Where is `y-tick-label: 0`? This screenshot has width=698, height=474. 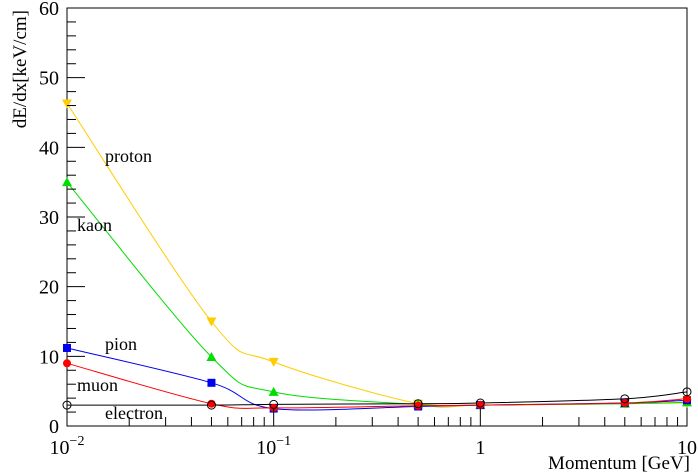 y-tick-label: 0 is located at coordinates (54, 427).